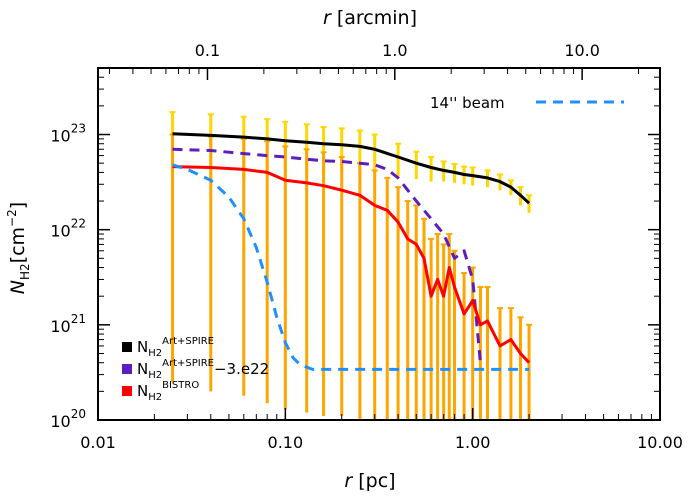 This screenshot has height=500, width=700. I want to click on x2-tick-label: 1.0, so click(394, 50).